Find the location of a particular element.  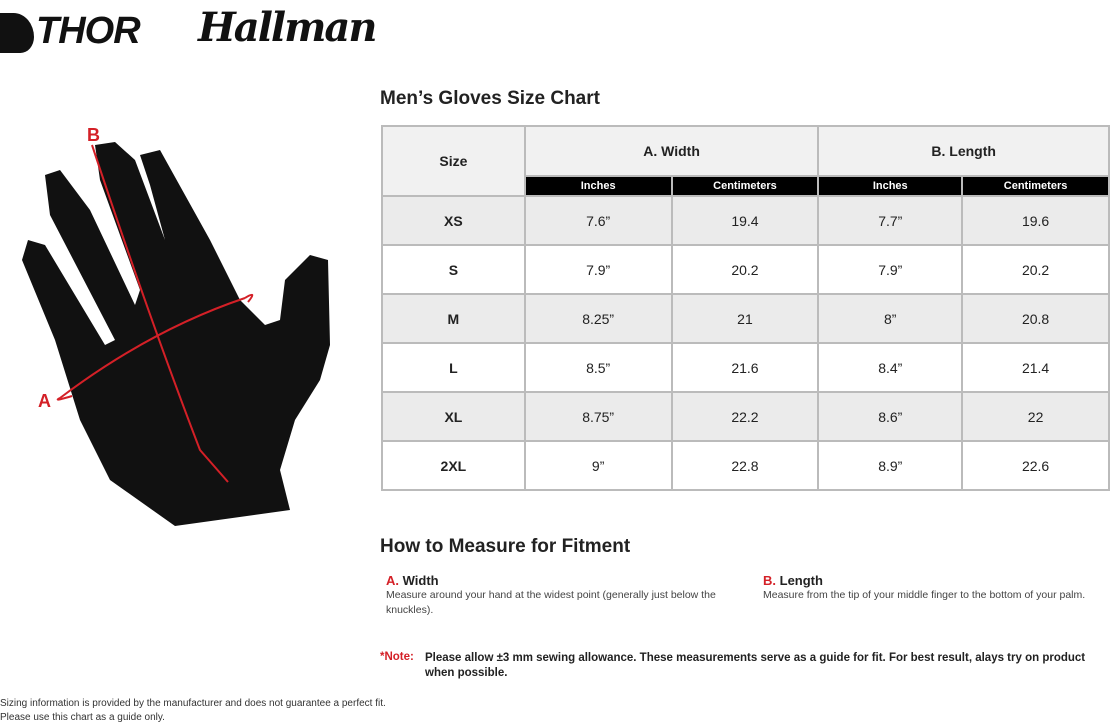

value-cell: 19.4 is located at coordinates (745, 220).